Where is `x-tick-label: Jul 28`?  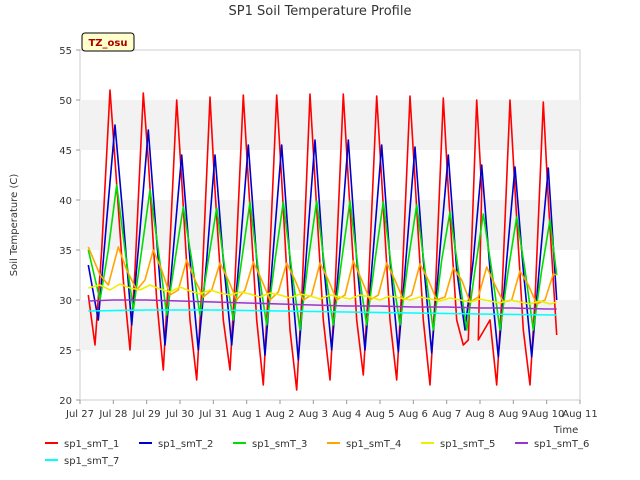
x-tick-label: Jul 28 is located at coordinates (112, 414).